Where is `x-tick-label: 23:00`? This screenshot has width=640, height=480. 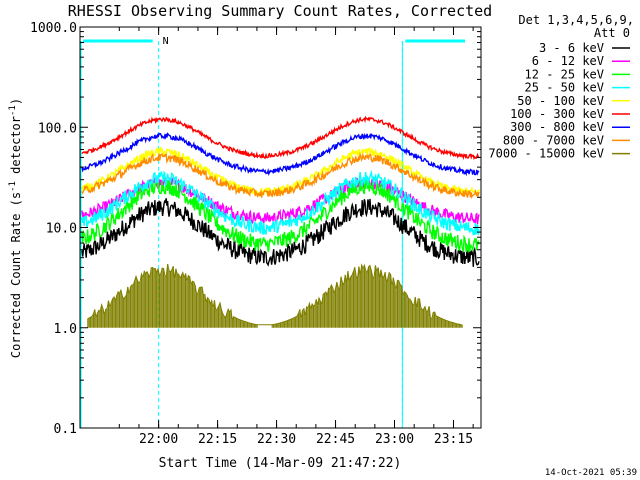
x-tick-label: 23:00 is located at coordinates (394, 439).